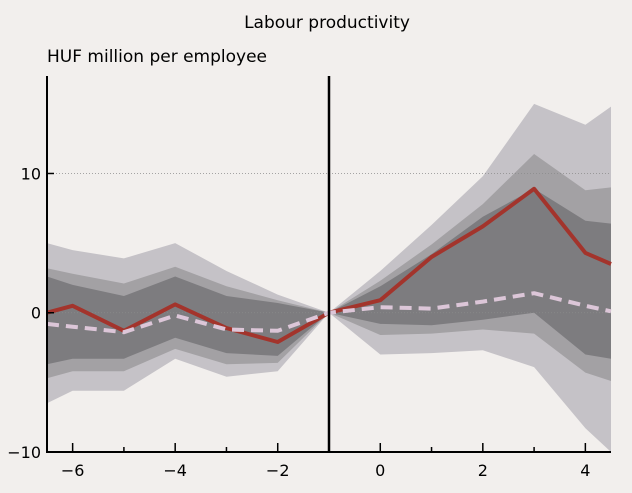 This screenshot has width=632, height=493. Describe the element at coordinates (380, 470) in the screenshot. I see `x-tick-label: 0` at that location.